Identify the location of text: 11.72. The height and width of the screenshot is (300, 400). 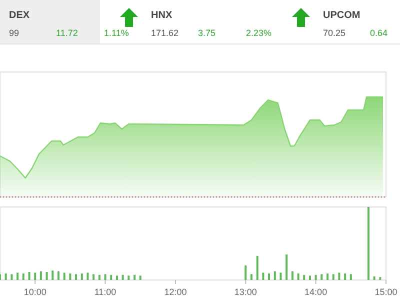
(67, 33).